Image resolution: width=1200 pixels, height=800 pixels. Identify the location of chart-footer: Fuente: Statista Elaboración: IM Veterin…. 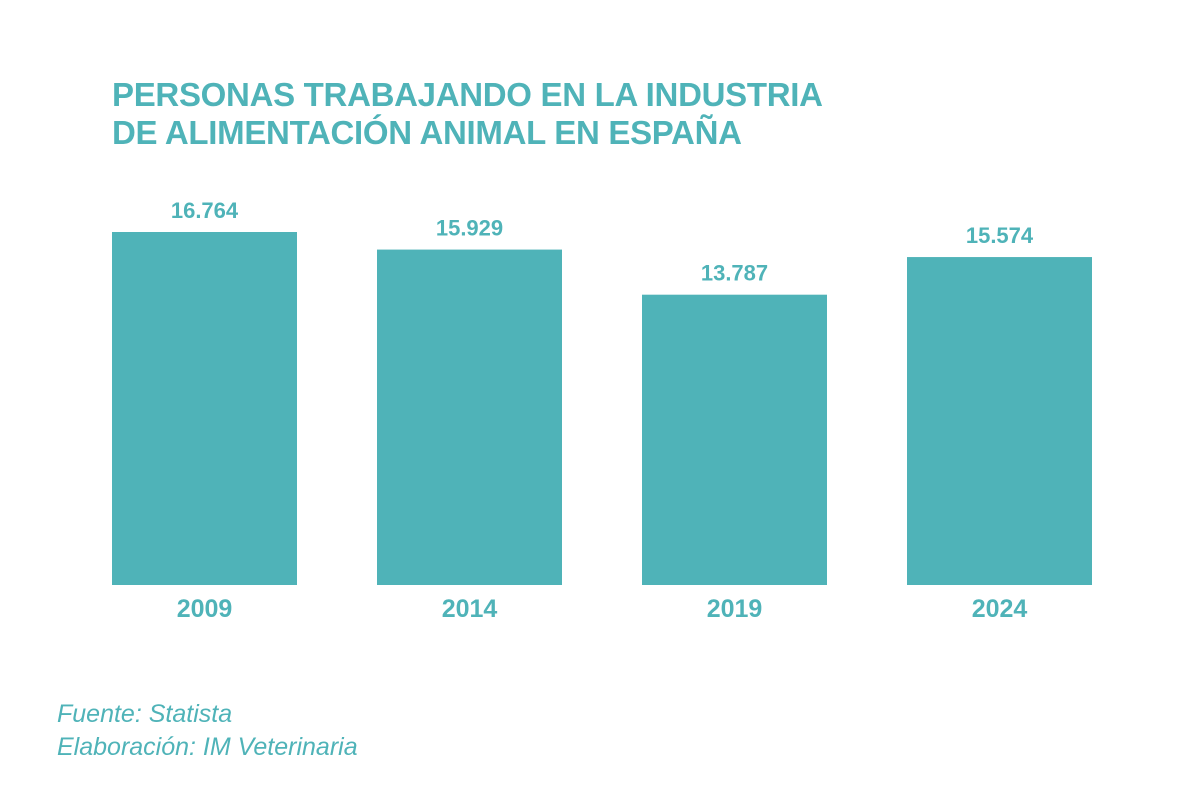
(207, 731).